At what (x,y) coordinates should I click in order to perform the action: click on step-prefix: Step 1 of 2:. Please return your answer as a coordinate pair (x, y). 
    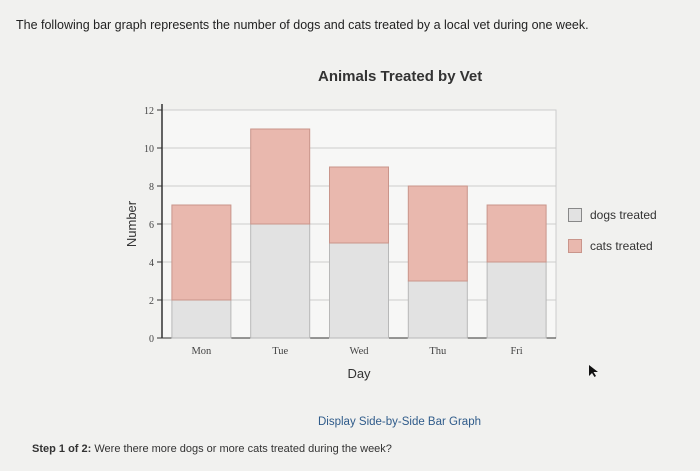
    Looking at the image, I should click on (62, 449).